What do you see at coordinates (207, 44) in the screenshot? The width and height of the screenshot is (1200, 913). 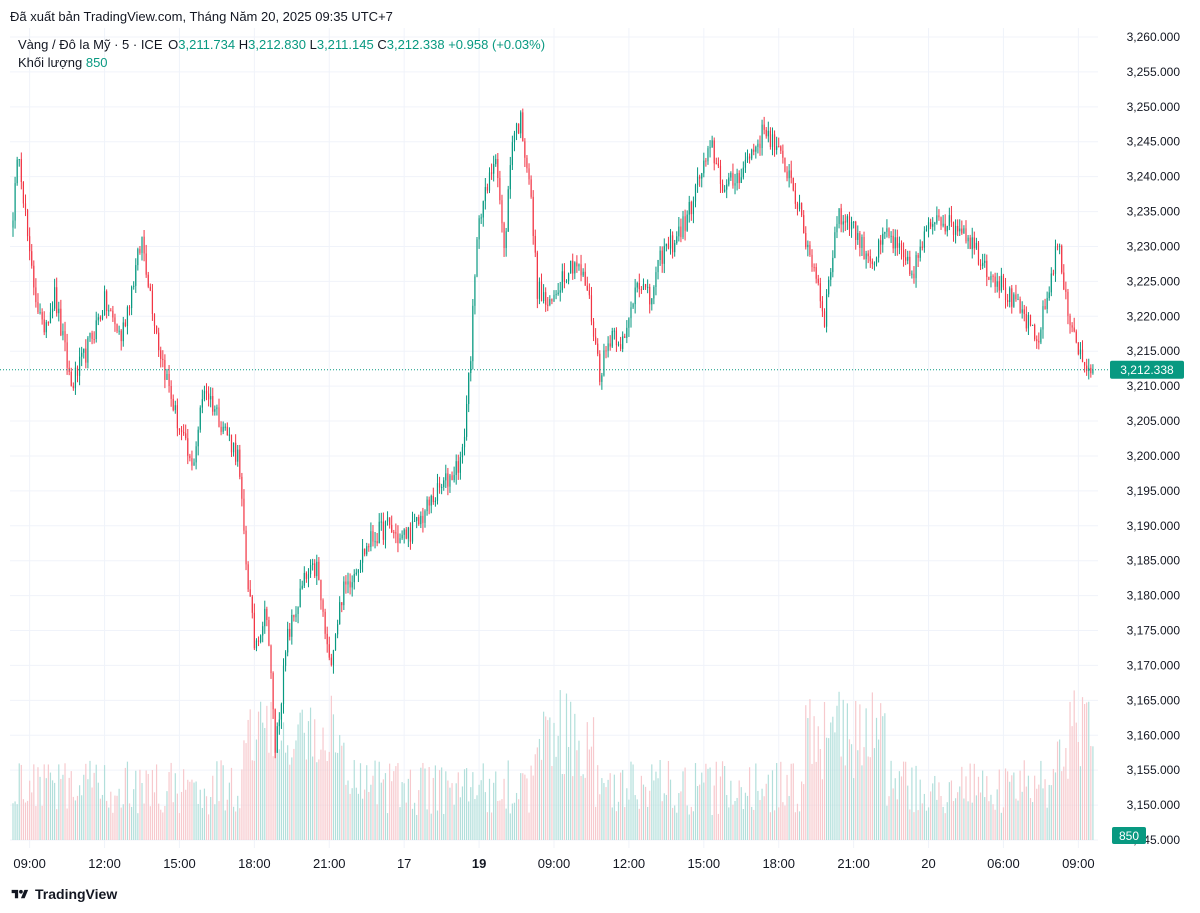 I see `open-value: 3,211.734` at bounding box center [207, 44].